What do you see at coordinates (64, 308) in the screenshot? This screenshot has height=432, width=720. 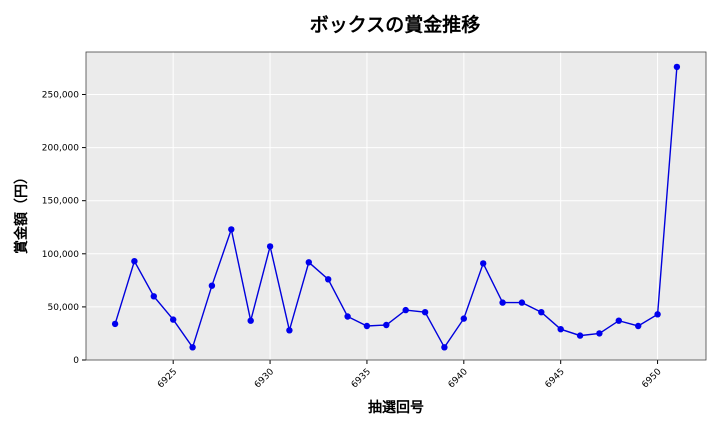 I see `y-tick-label: 50,000` at bounding box center [64, 308].